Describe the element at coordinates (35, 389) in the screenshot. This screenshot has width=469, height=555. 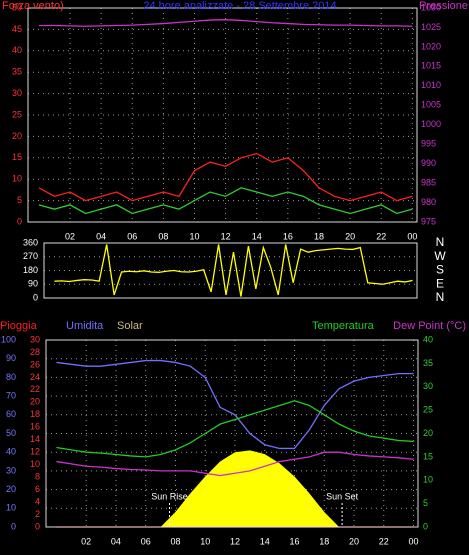
I see `y2-tick-label: 22` at that location.